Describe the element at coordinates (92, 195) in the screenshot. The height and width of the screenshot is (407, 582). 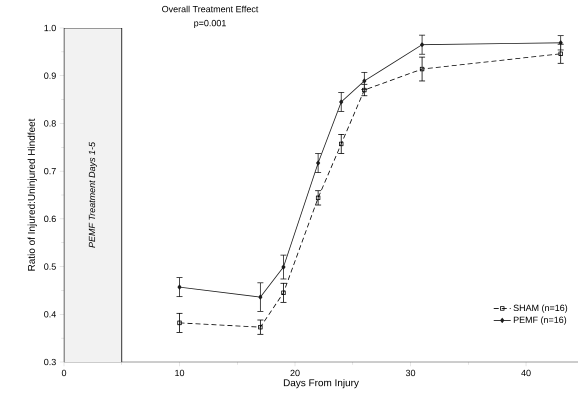
I see `band-label: PEMF Treatment Days 1-5` at that location.